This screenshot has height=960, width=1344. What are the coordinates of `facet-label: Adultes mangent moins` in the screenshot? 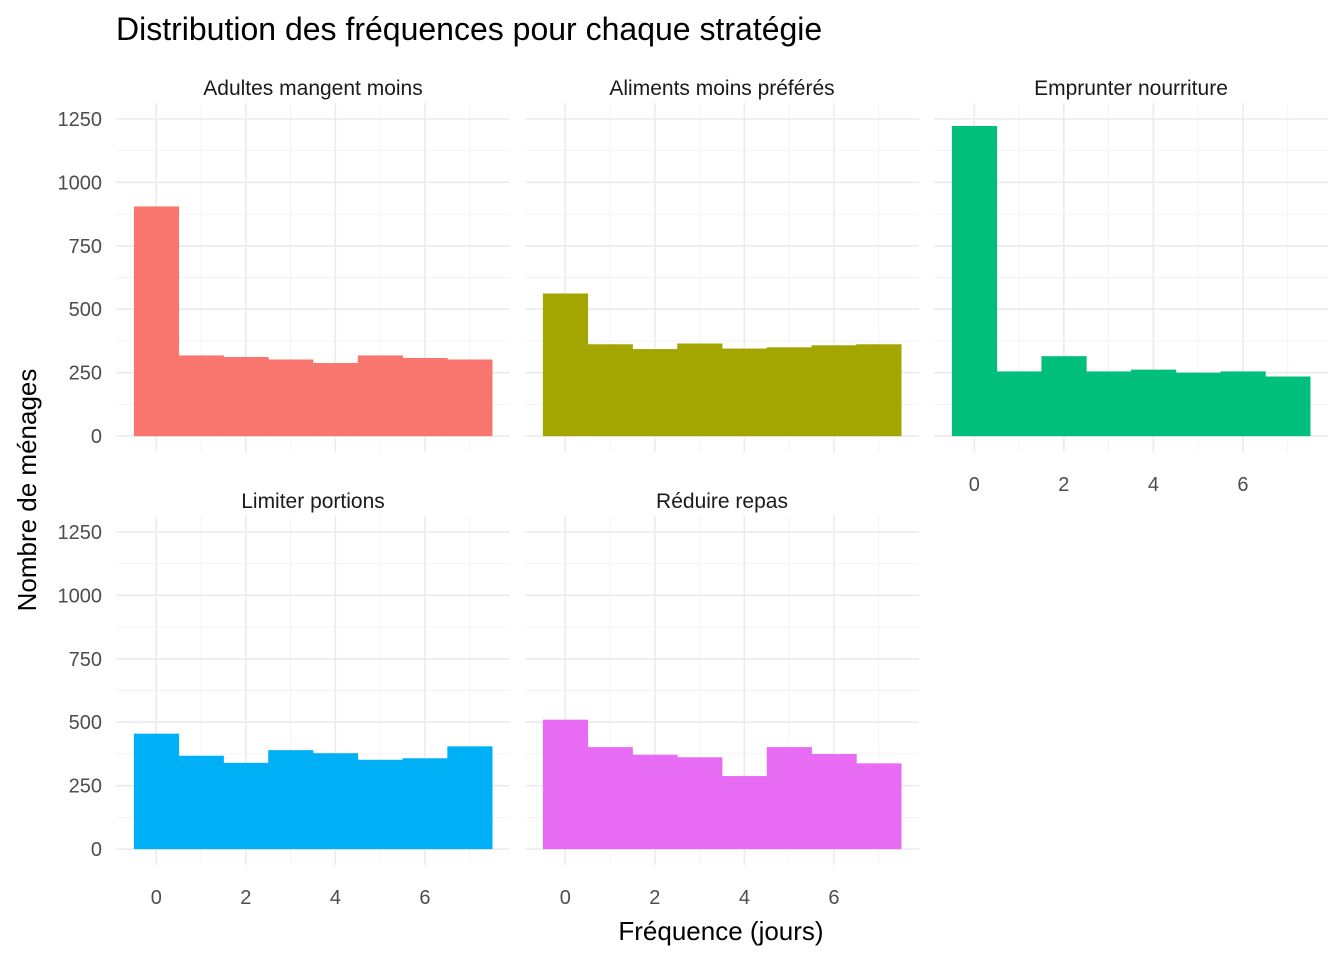 It's located at (312, 88).